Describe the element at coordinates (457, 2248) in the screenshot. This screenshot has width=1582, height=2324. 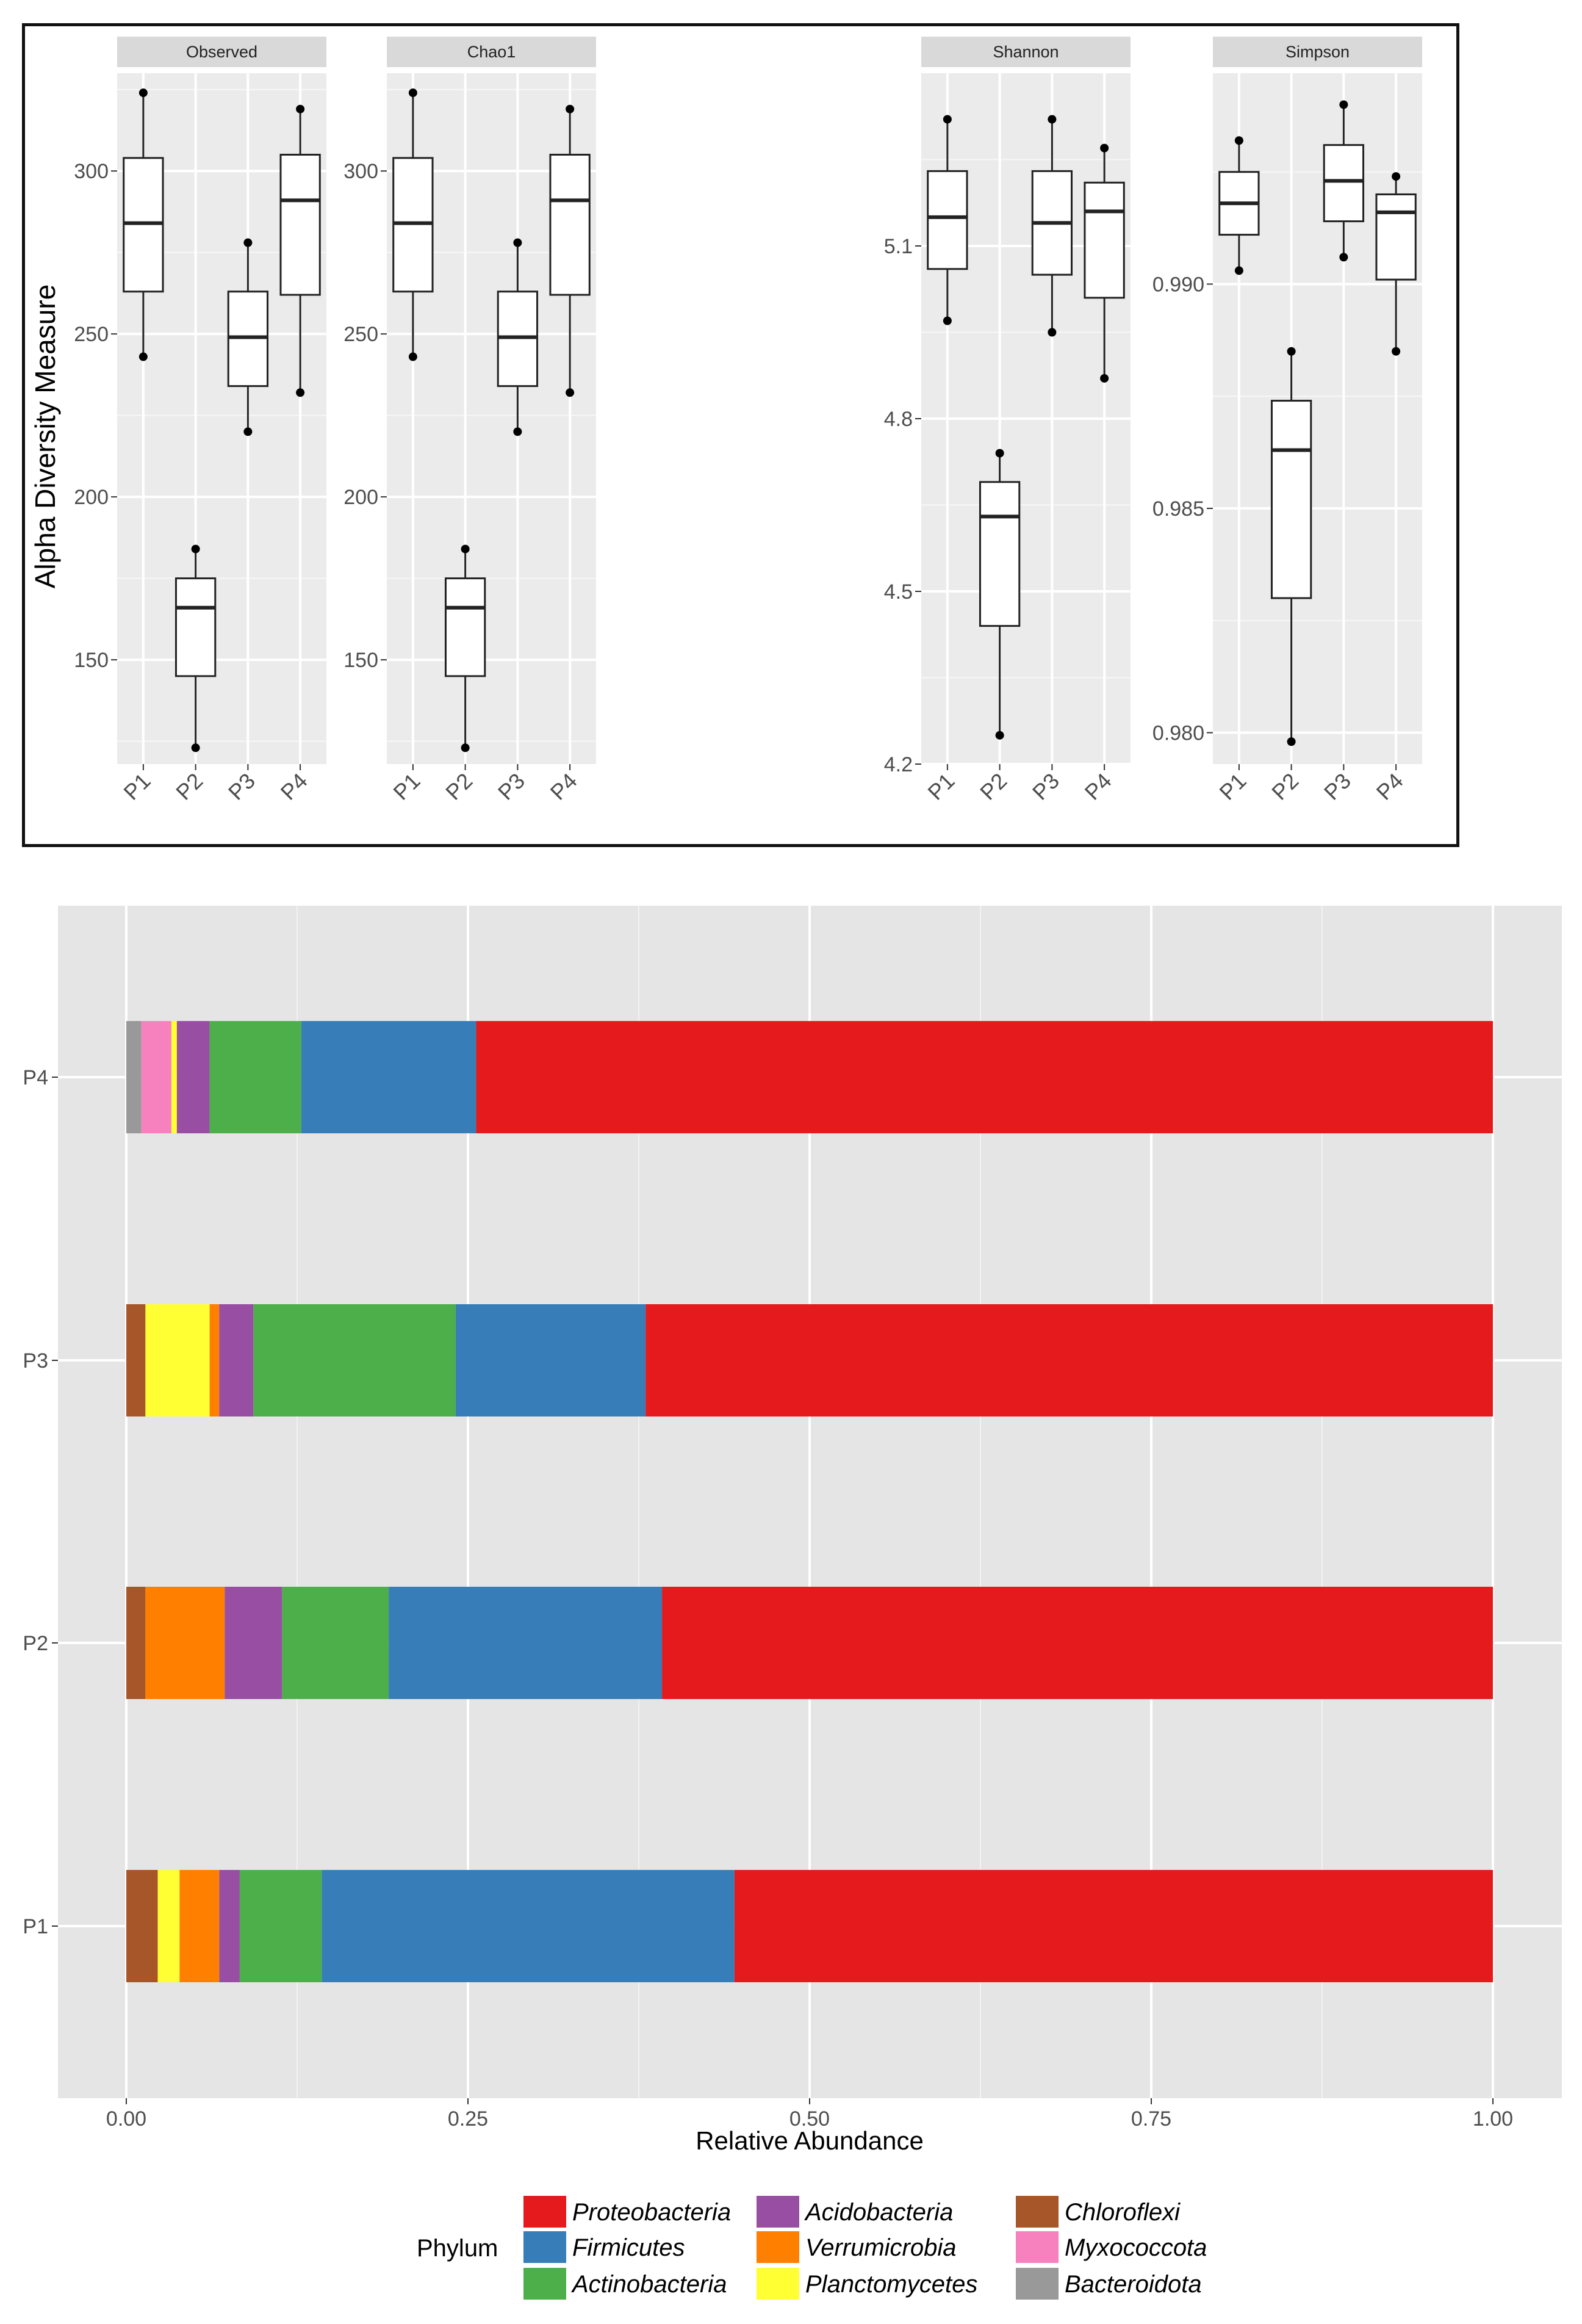
I see `legend-title: Phylum` at that location.